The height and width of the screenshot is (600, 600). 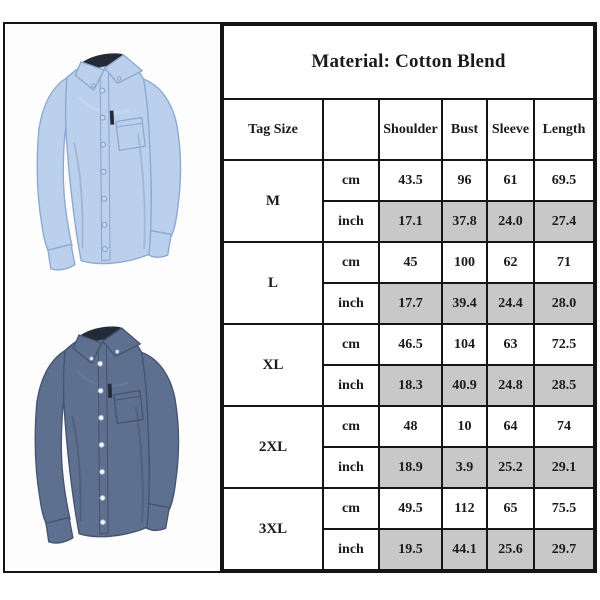 I want to click on measure-cell: 29.7, so click(x=564, y=549).